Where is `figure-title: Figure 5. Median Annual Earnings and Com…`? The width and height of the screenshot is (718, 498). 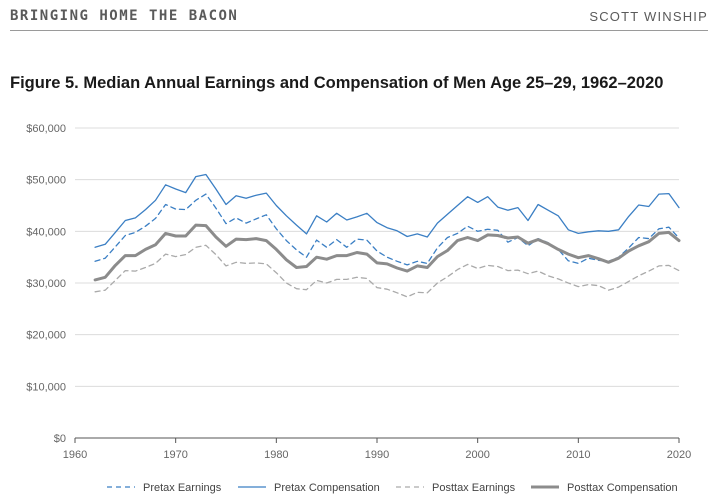
figure-title: Figure 5. Median Annual Earnings and Com… is located at coordinates (337, 83).